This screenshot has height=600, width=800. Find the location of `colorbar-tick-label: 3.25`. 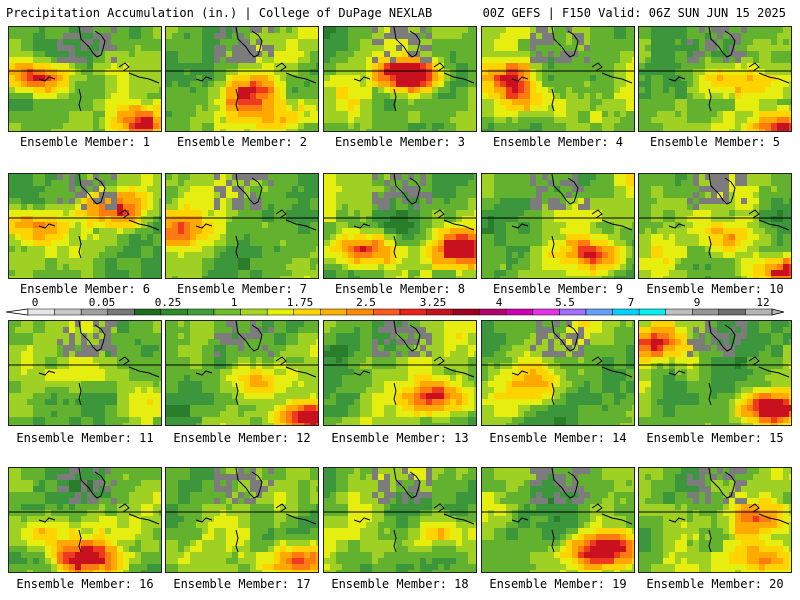

colorbar-tick-label: 3.25 is located at coordinates (433, 302).